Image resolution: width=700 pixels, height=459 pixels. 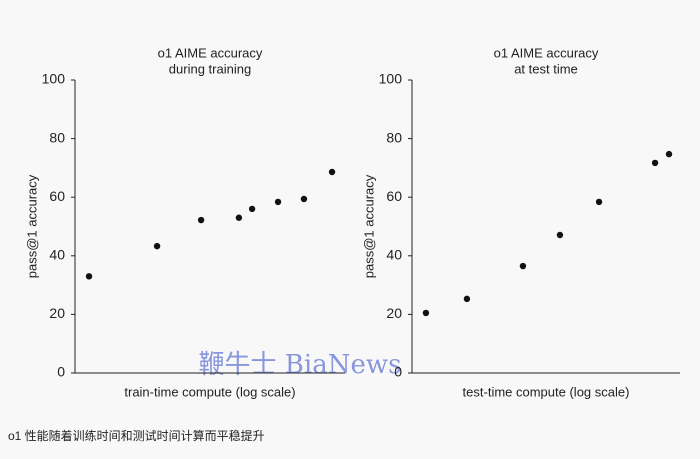 I want to click on x-axis-label: train-time compute (log scale), so click(x=209, y=391).